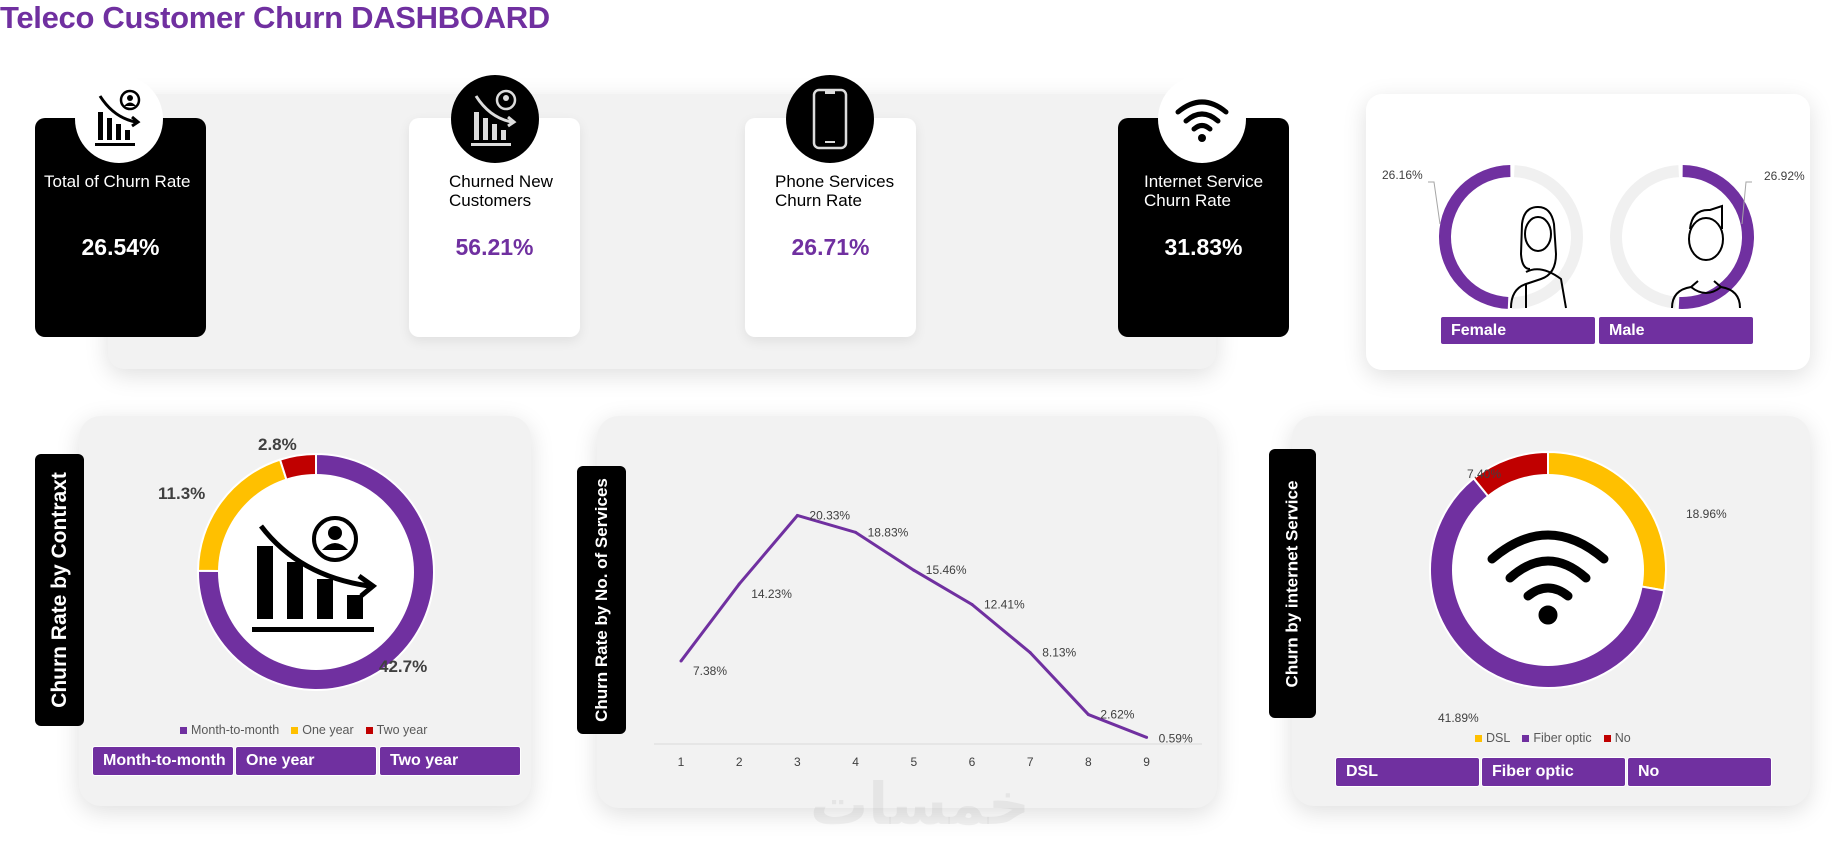 This screenshot has width=1847, height=848. Describe the element at coordinates (1617, 738) in the screenshot. I see `legend-item: No` at that location.